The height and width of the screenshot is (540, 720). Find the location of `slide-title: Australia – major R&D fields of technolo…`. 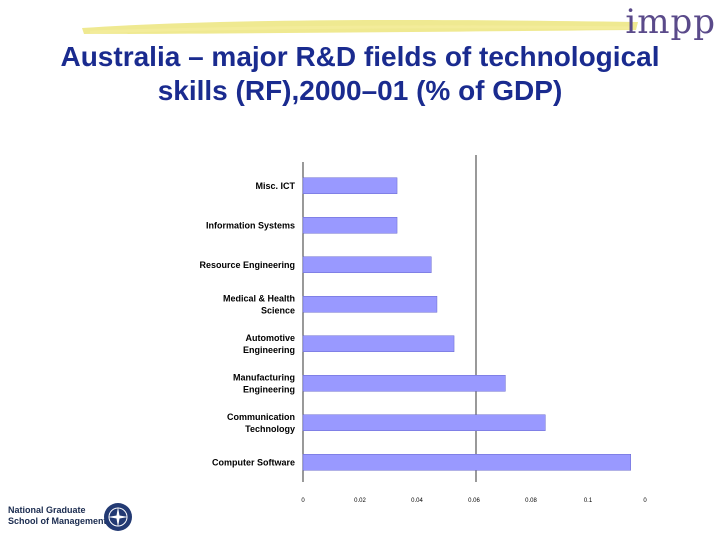

slide-title: Australia – major R&D fields of technolo… is located at coordinates (360, 74).